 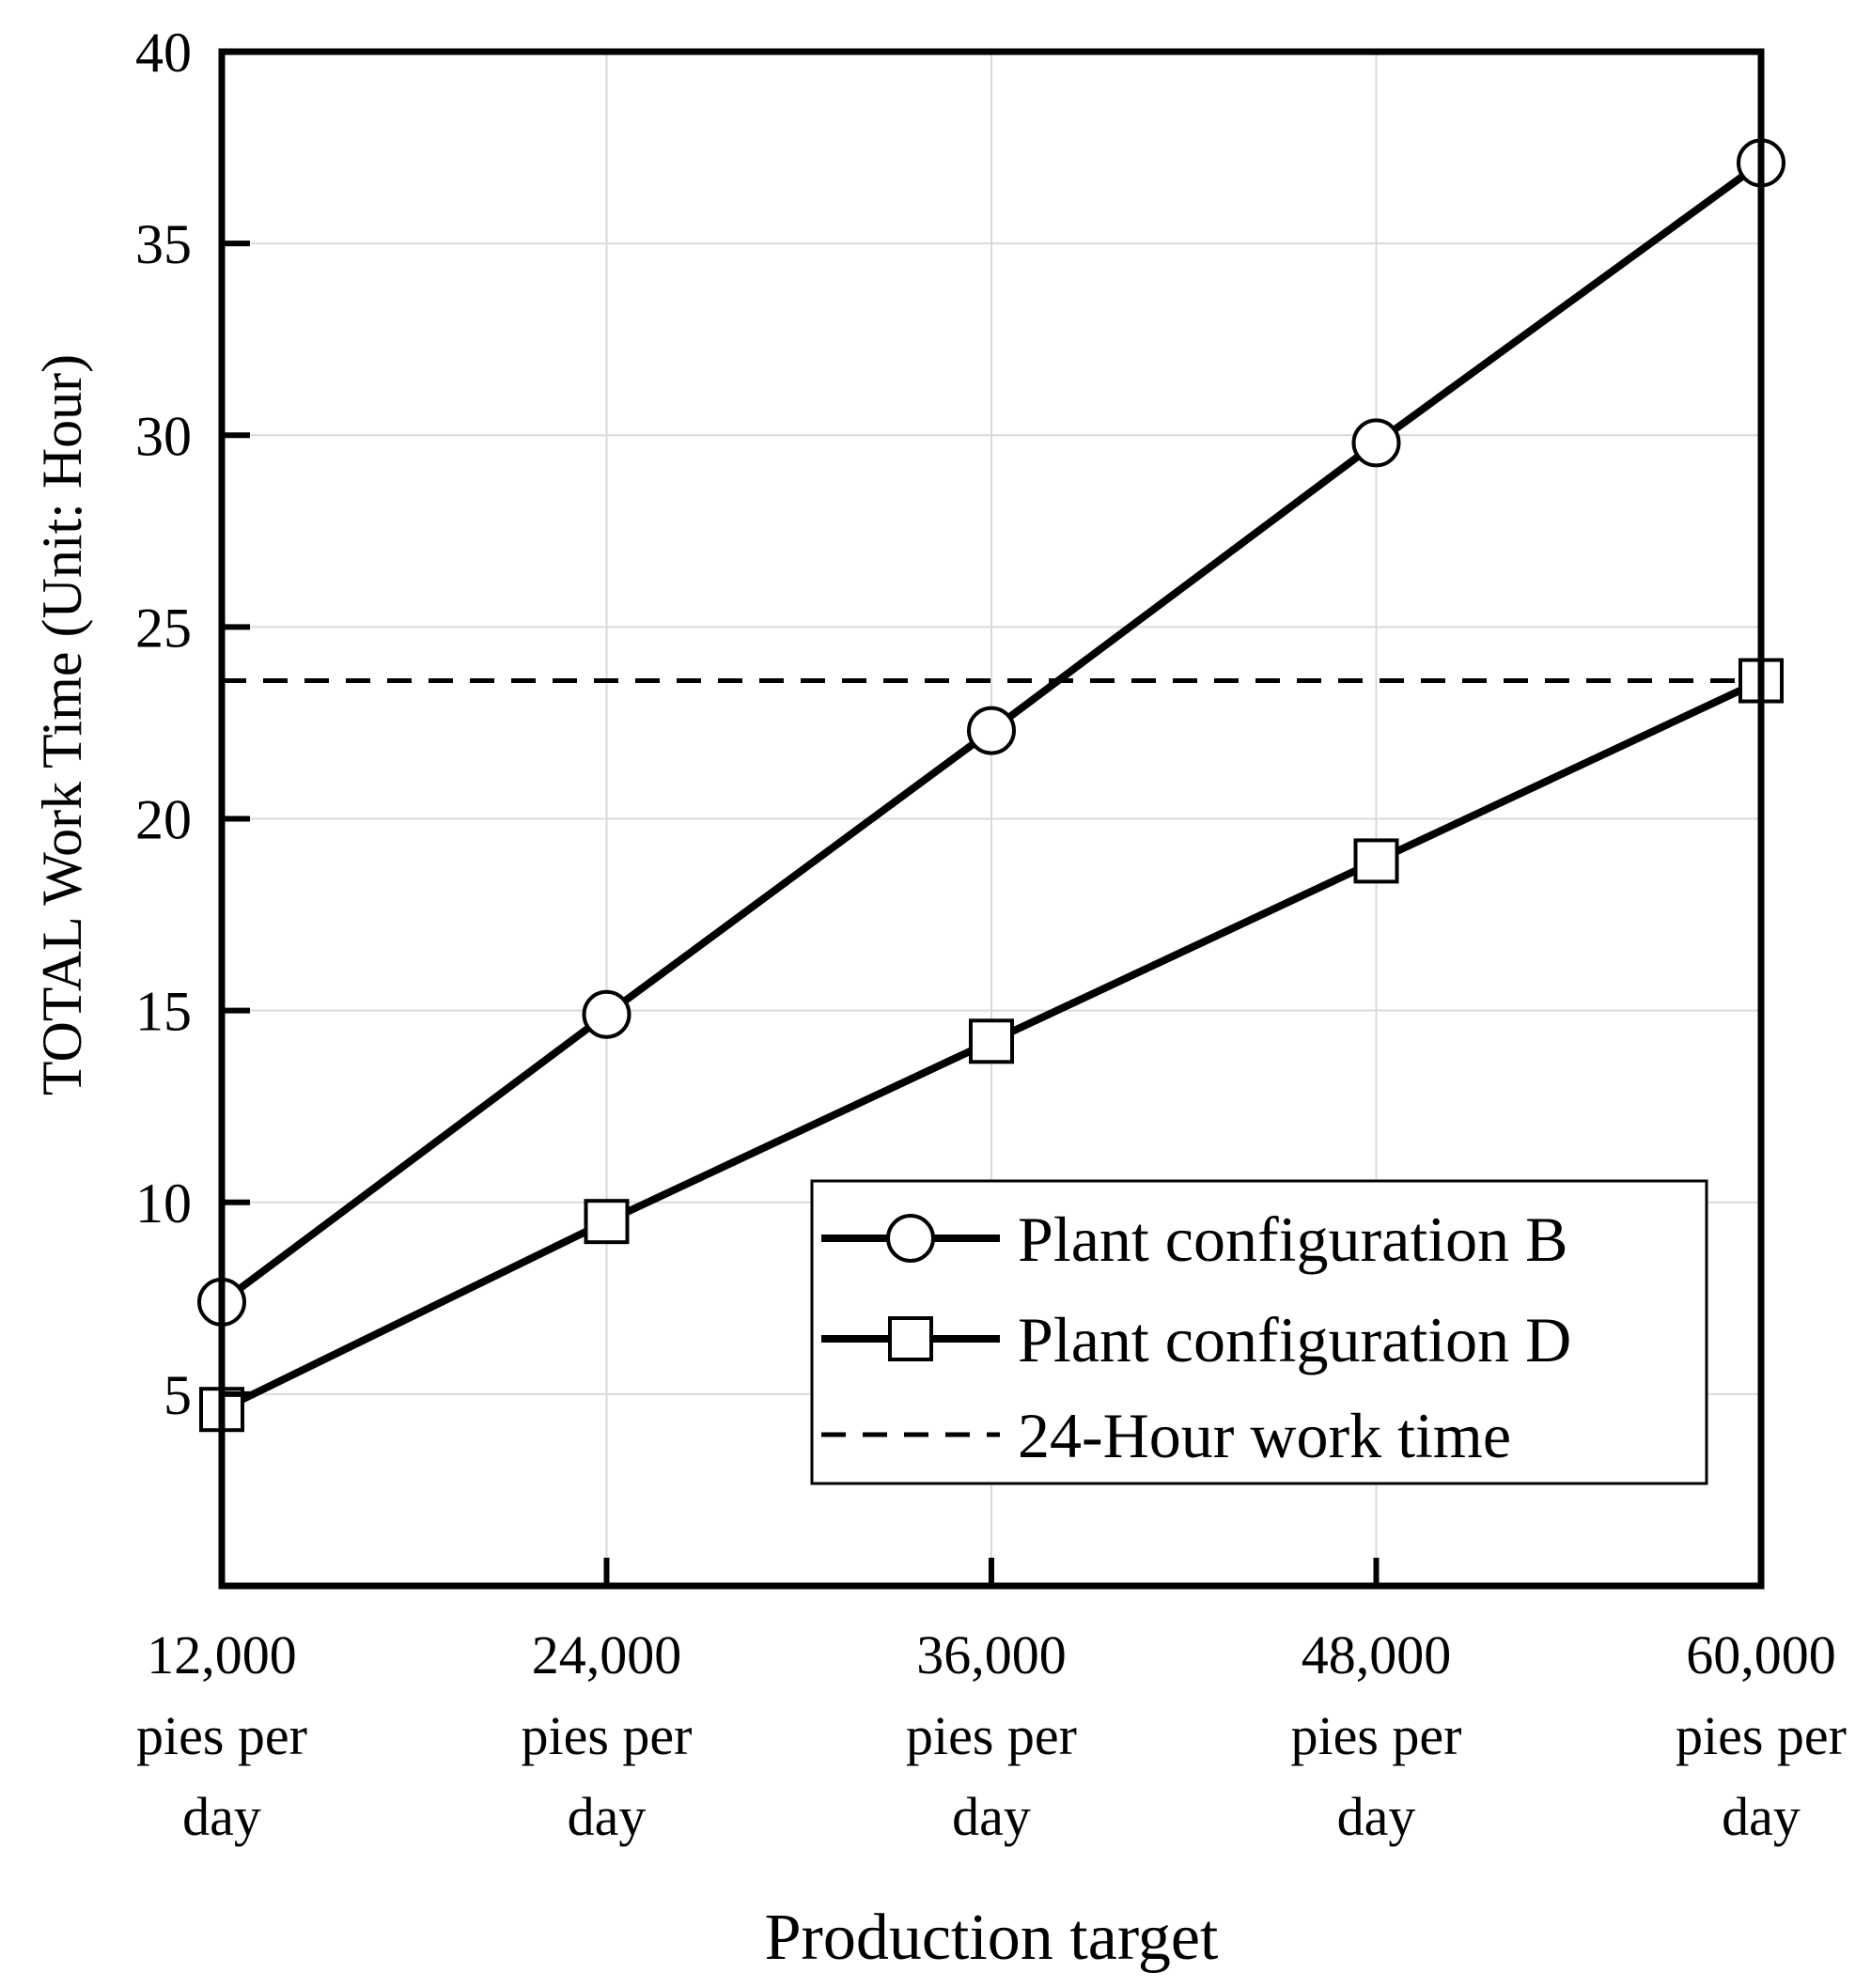 I want to click on x-tick-label: 12,000 pies per day, so click(x=221, y=1735).